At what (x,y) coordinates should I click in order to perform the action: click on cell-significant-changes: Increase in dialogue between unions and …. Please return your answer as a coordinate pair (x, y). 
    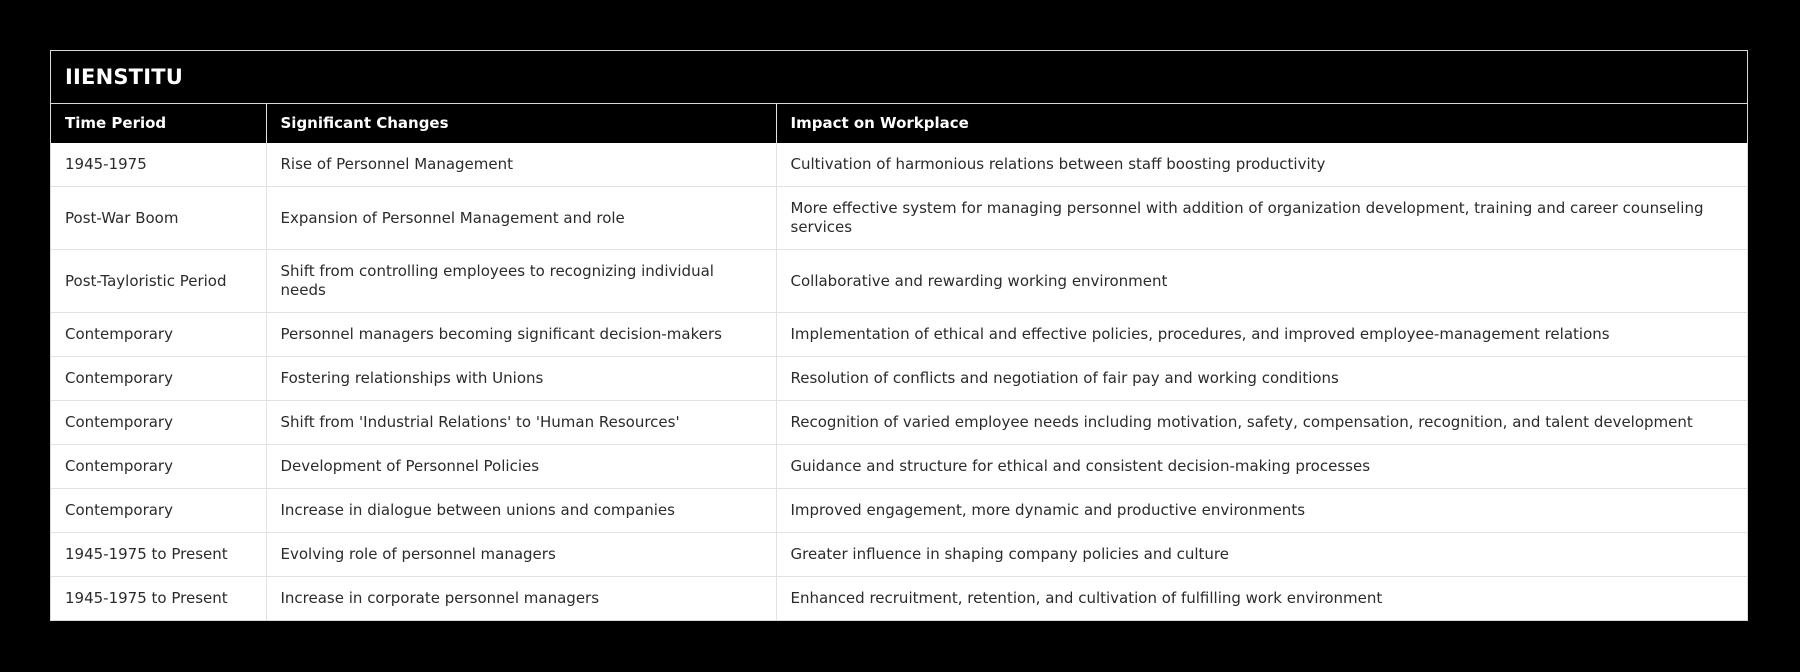
    Looking at the image, I should click on (521, 510).